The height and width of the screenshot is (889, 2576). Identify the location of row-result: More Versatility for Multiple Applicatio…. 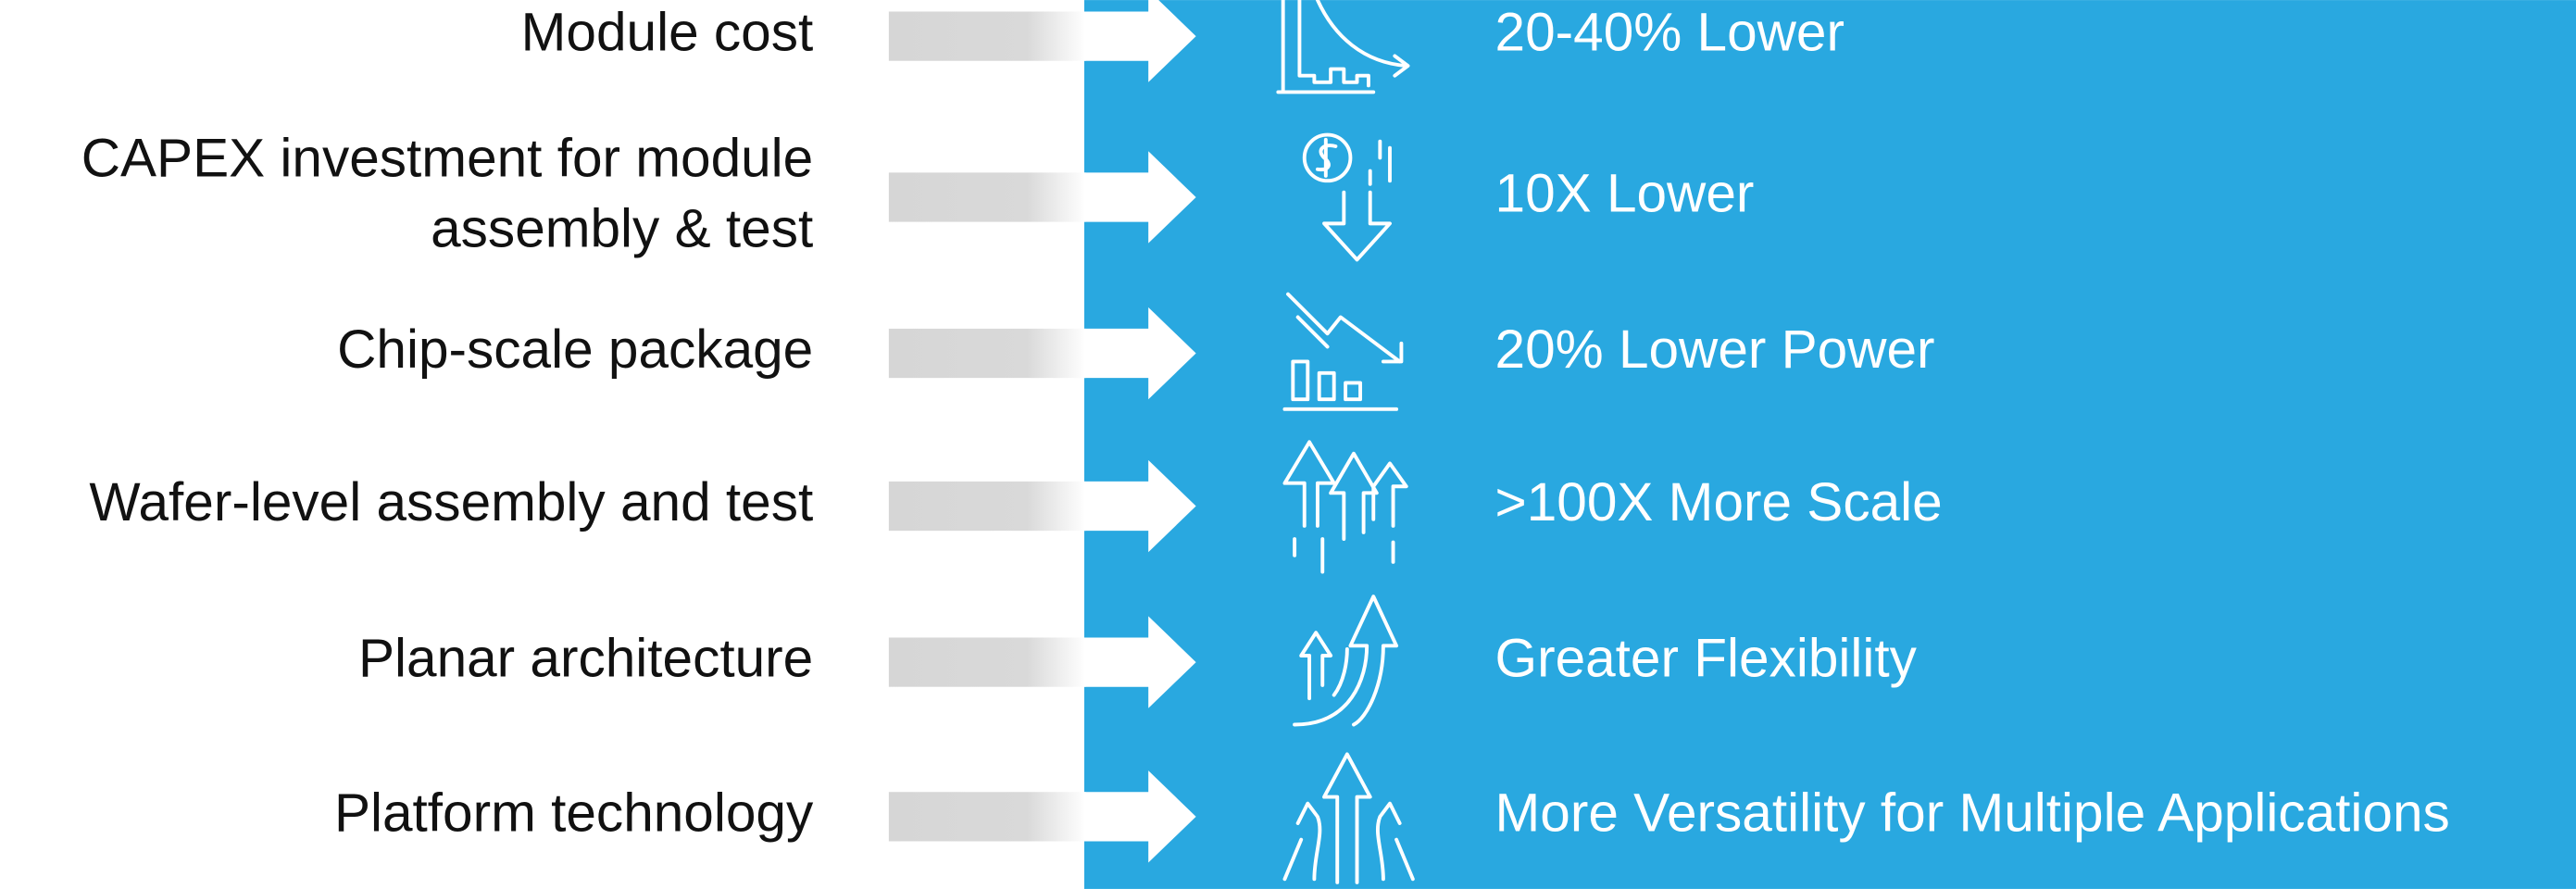
(1972, 813).